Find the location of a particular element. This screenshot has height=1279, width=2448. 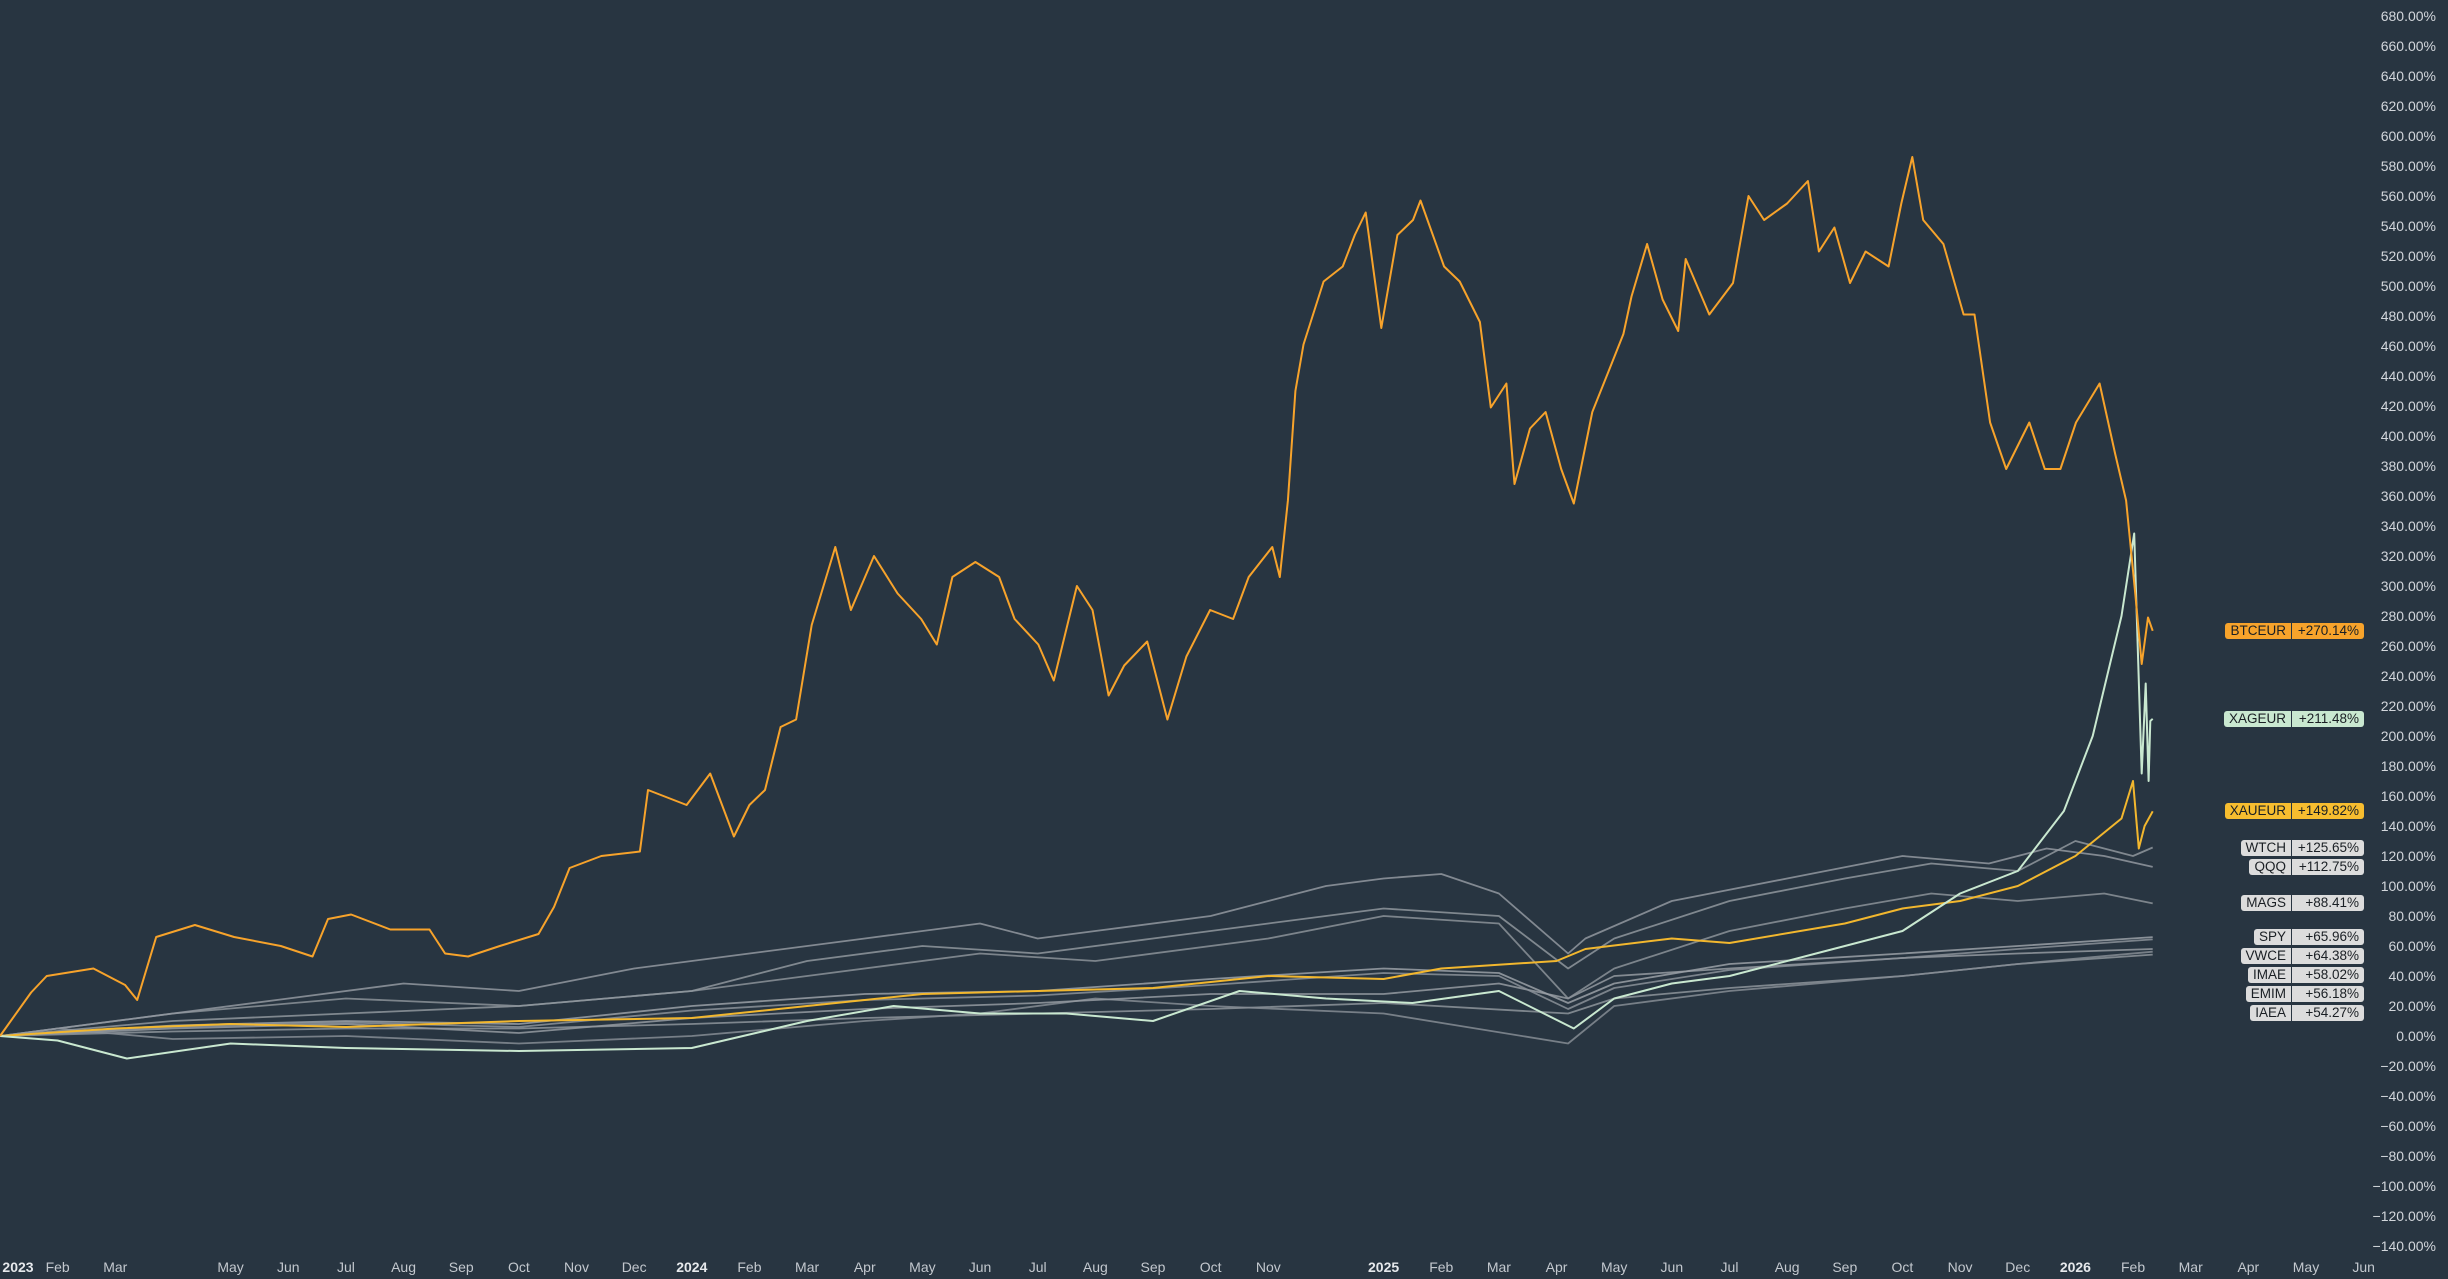

y-tick-label: 420.00% is located at coordinates (2408, 406).